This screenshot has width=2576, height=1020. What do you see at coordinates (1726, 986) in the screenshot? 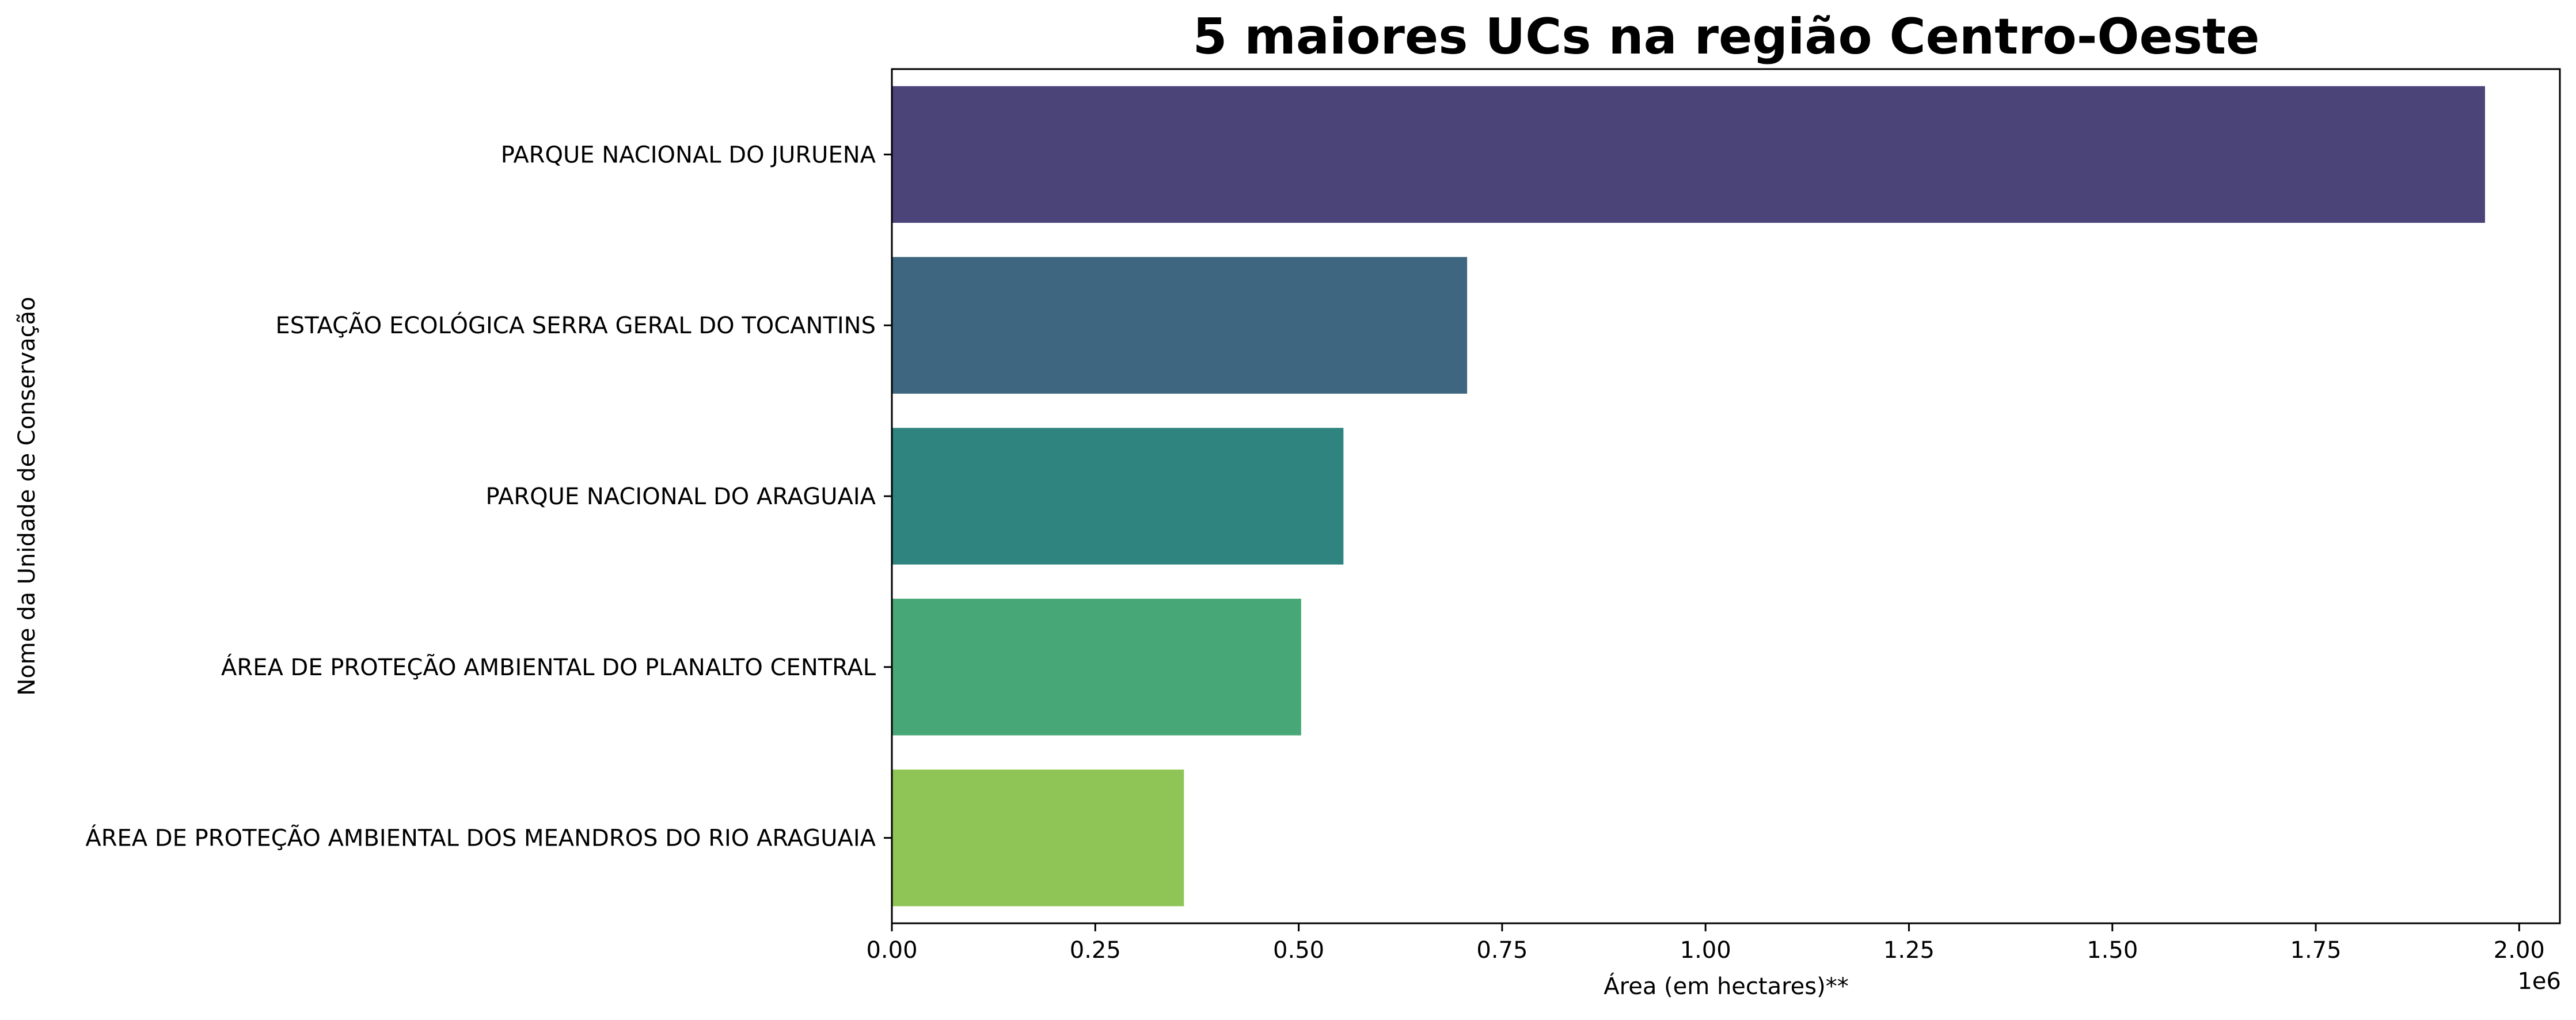
I see `x-axis-label: Área (em hectares)**` at bounding box center [1726, 986].